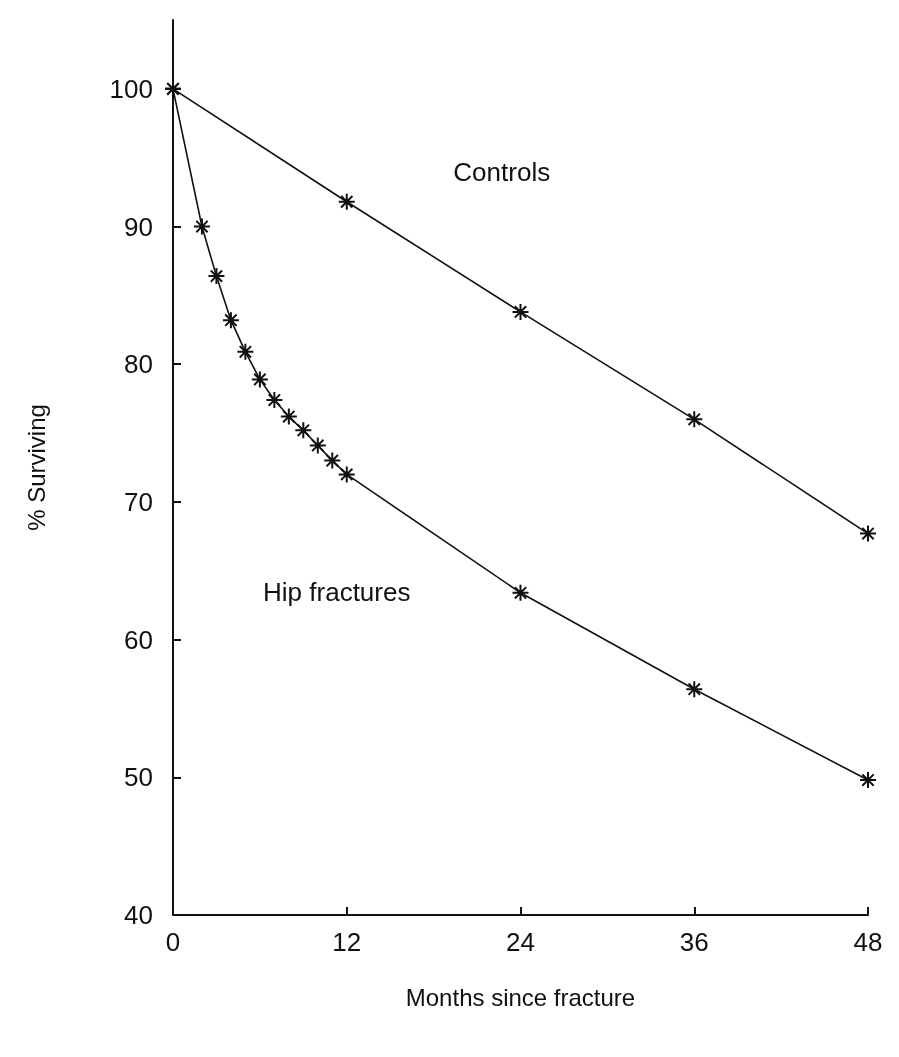 The width and height of the screenshot is (899, 1057). Describe the element at coordinates (347, 942) in the screenshot. I see `x-tick-label: 12` at that location.